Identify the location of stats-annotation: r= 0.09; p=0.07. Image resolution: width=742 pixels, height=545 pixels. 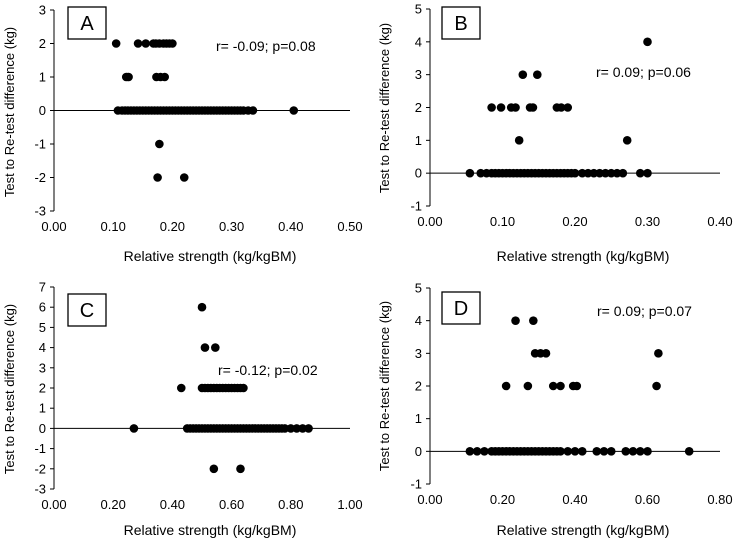
(644, 311).